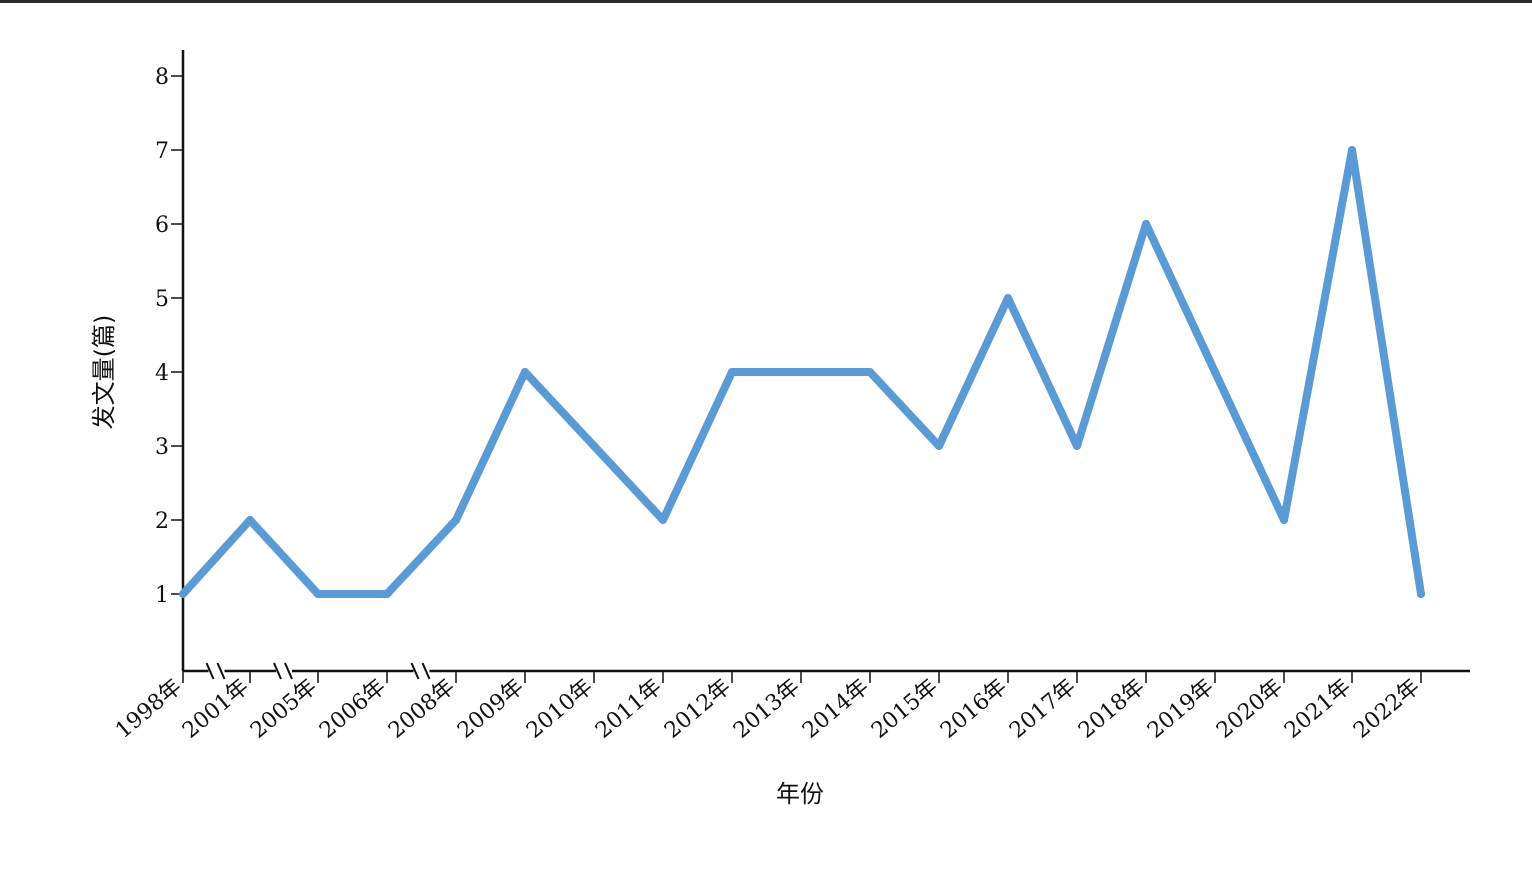  What do you see at coordinates (1250, 708) in the screenshot?
I see `x-tick-label-16: 2020年` at bounding box center [1250, 708].